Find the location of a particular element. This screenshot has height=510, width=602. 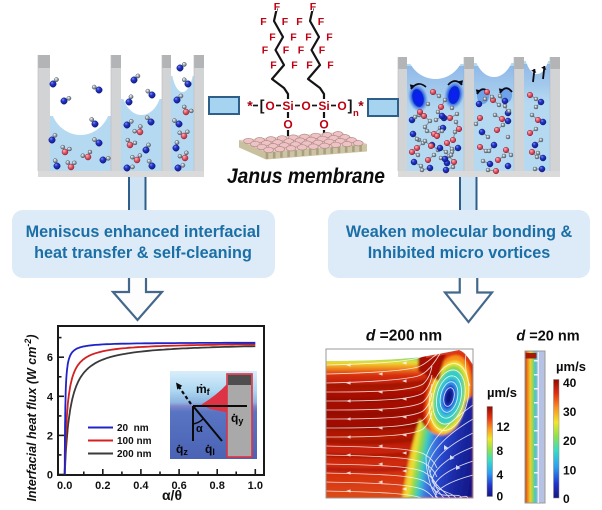

svg-text: 20 nm is located at coordinates (133, 428).